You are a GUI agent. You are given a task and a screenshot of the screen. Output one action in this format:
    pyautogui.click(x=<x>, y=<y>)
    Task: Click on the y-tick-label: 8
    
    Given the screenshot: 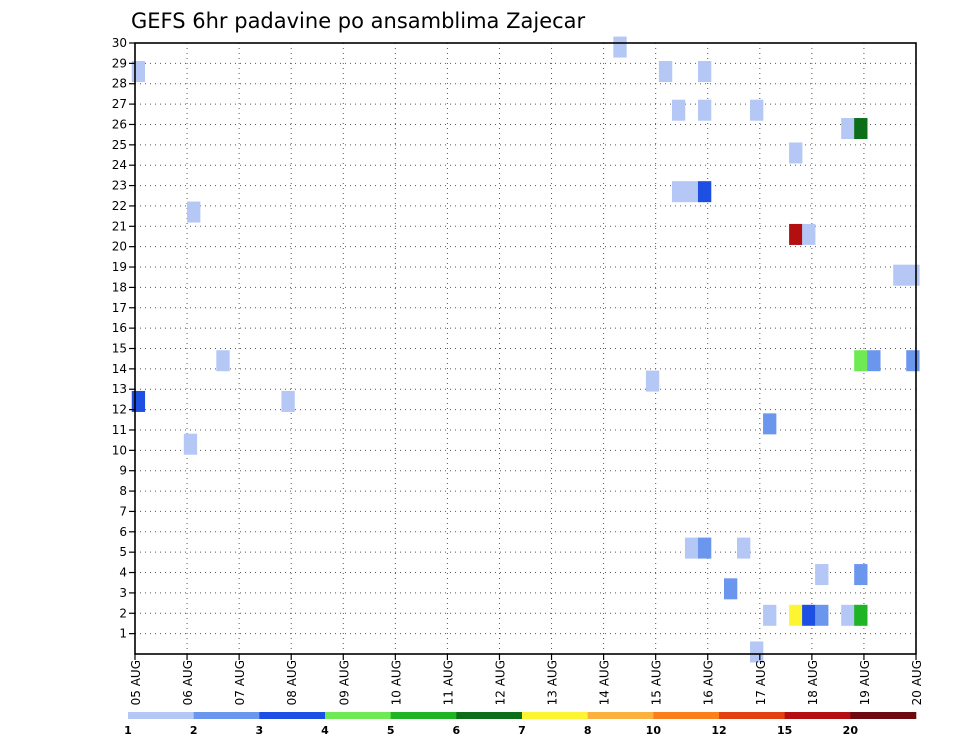 What is the action you would take?
    pyautogui.click(x=123, y=491)
    